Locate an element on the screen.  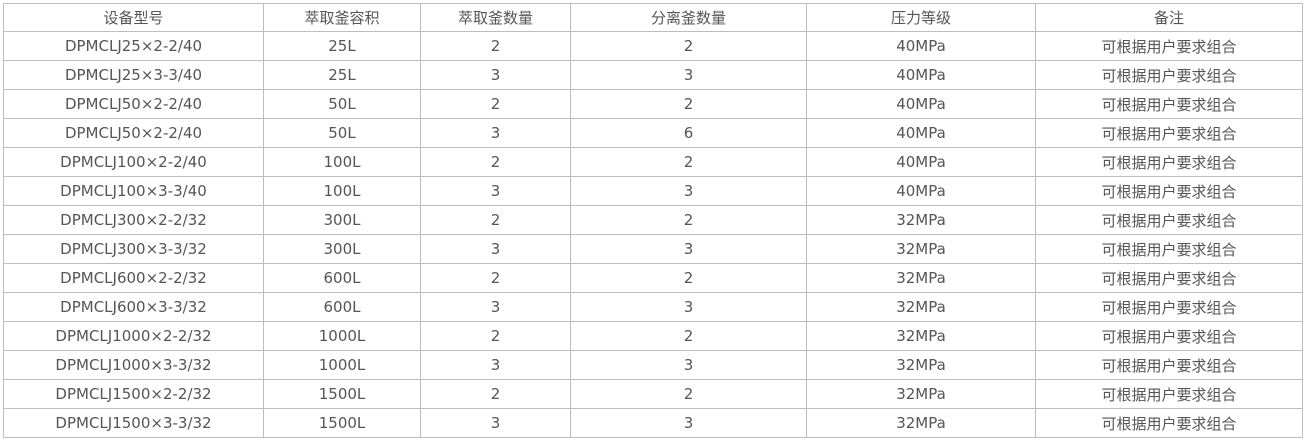
table-row: DPMCLJ300×3-3/32 300L 3 3 32MPa 可根据用户要求组合 is located at coordinates (653, 249).